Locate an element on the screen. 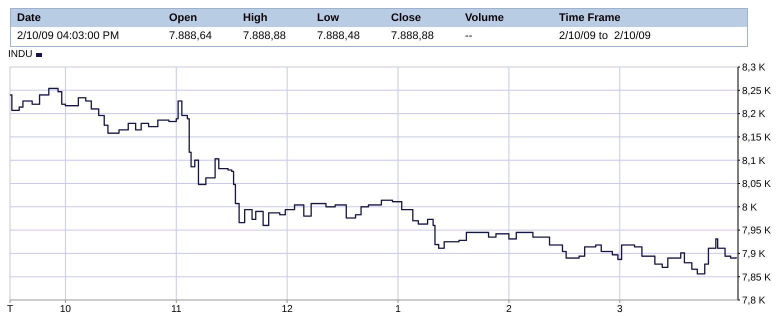 This screenshot has width=781, height=331. x-tick-label: T is located at coordinates (10, 310).